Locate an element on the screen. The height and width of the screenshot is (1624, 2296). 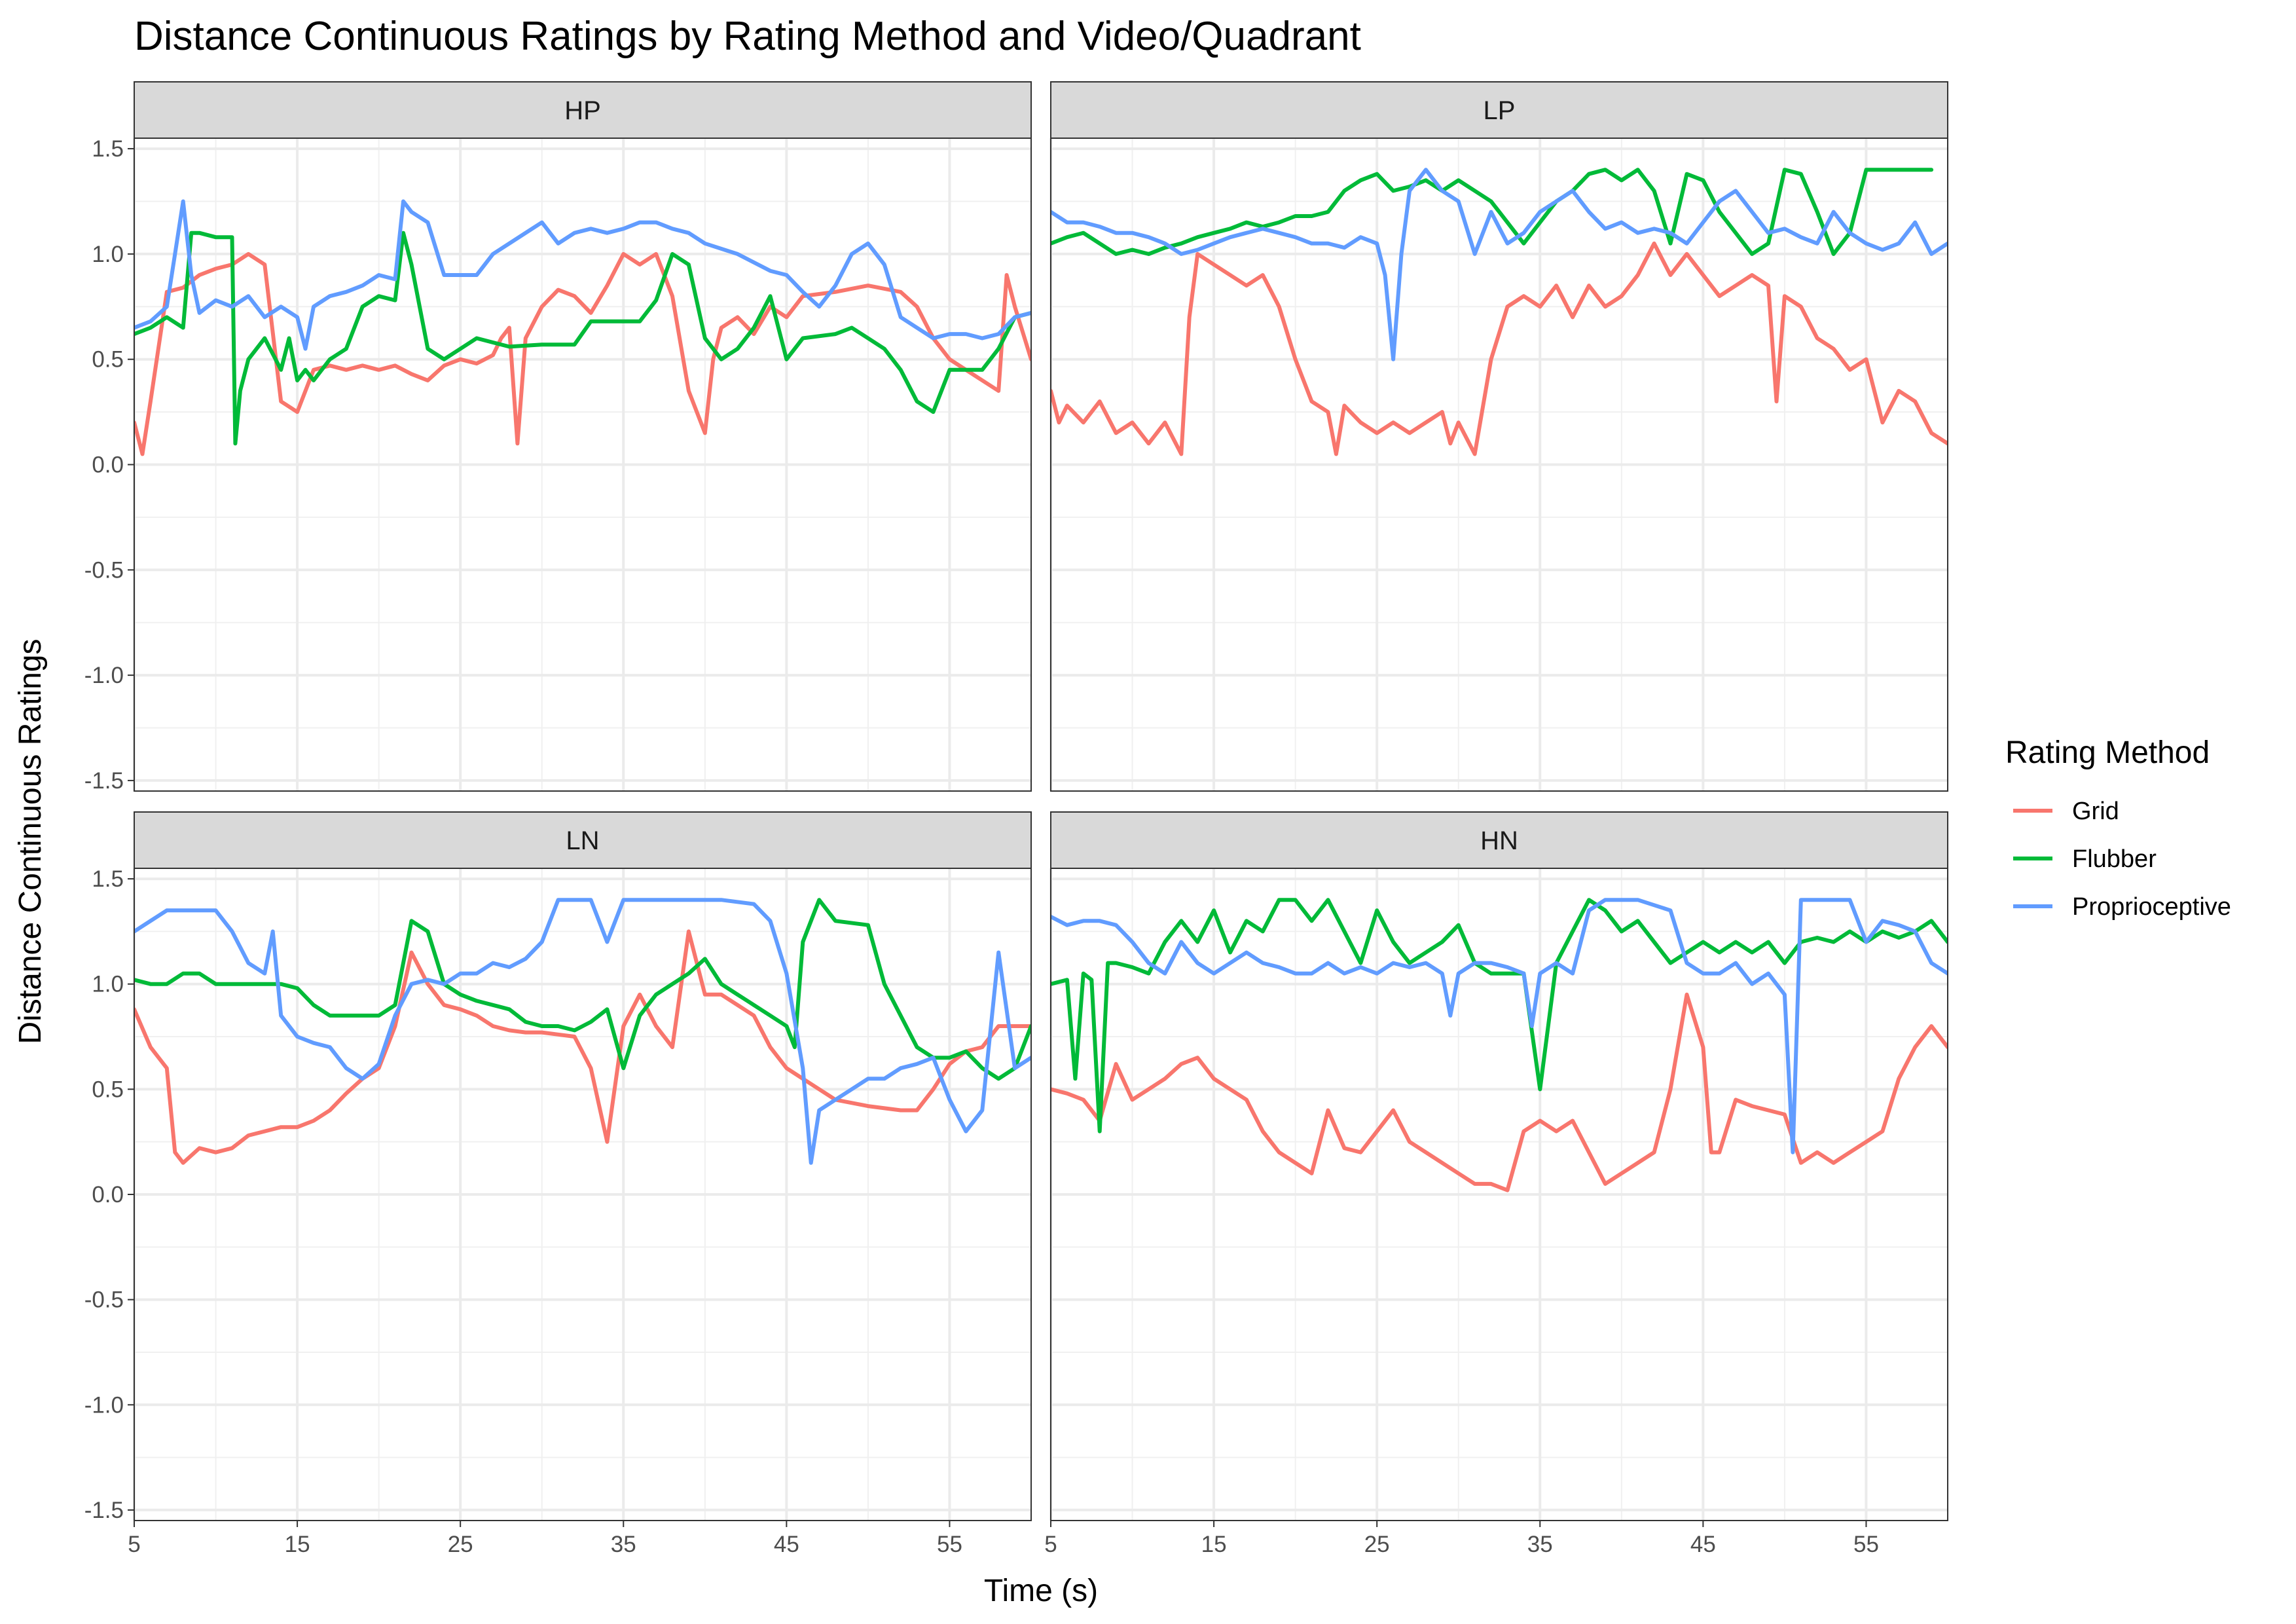
facet-strip-label: HN is located at coordinates (1499, 840).